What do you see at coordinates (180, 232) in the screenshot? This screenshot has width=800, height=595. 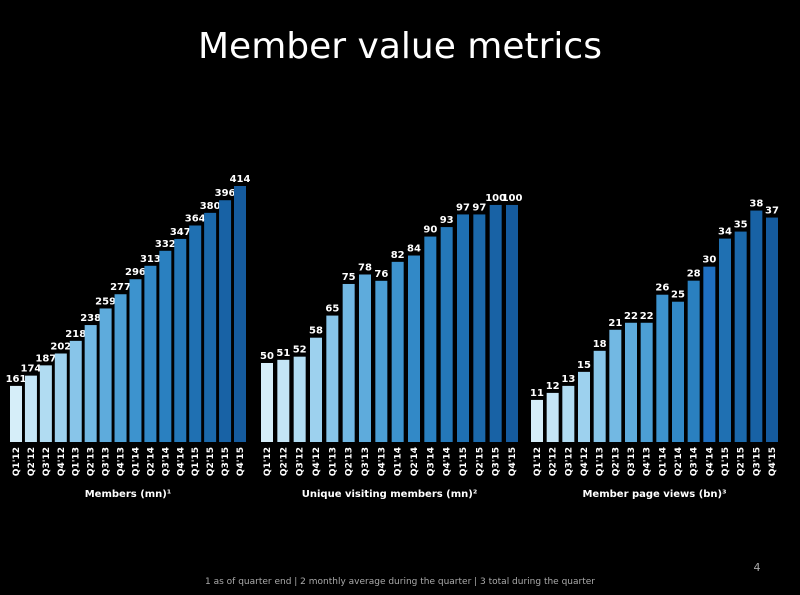 I see `value-label: 347` at bounding box center [180, 232].